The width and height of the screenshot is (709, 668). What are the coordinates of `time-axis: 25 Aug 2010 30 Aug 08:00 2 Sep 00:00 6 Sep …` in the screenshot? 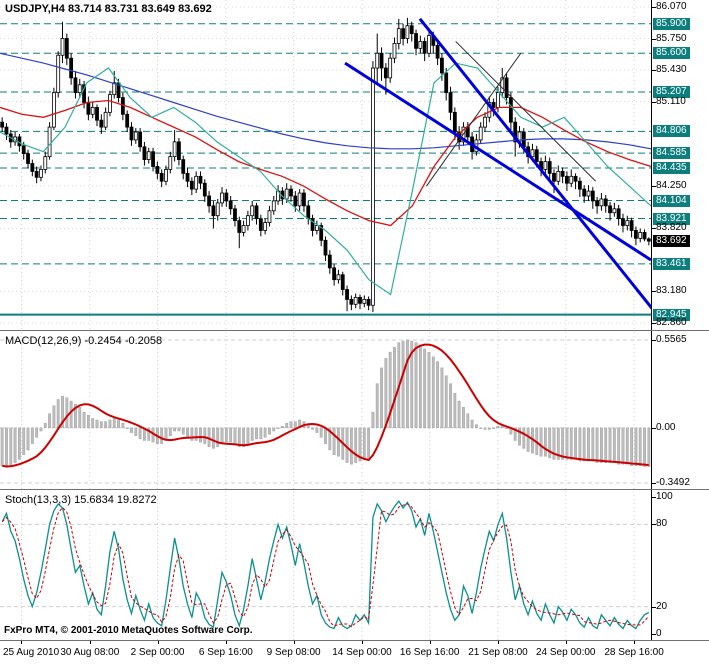 It's located at (354, 654).